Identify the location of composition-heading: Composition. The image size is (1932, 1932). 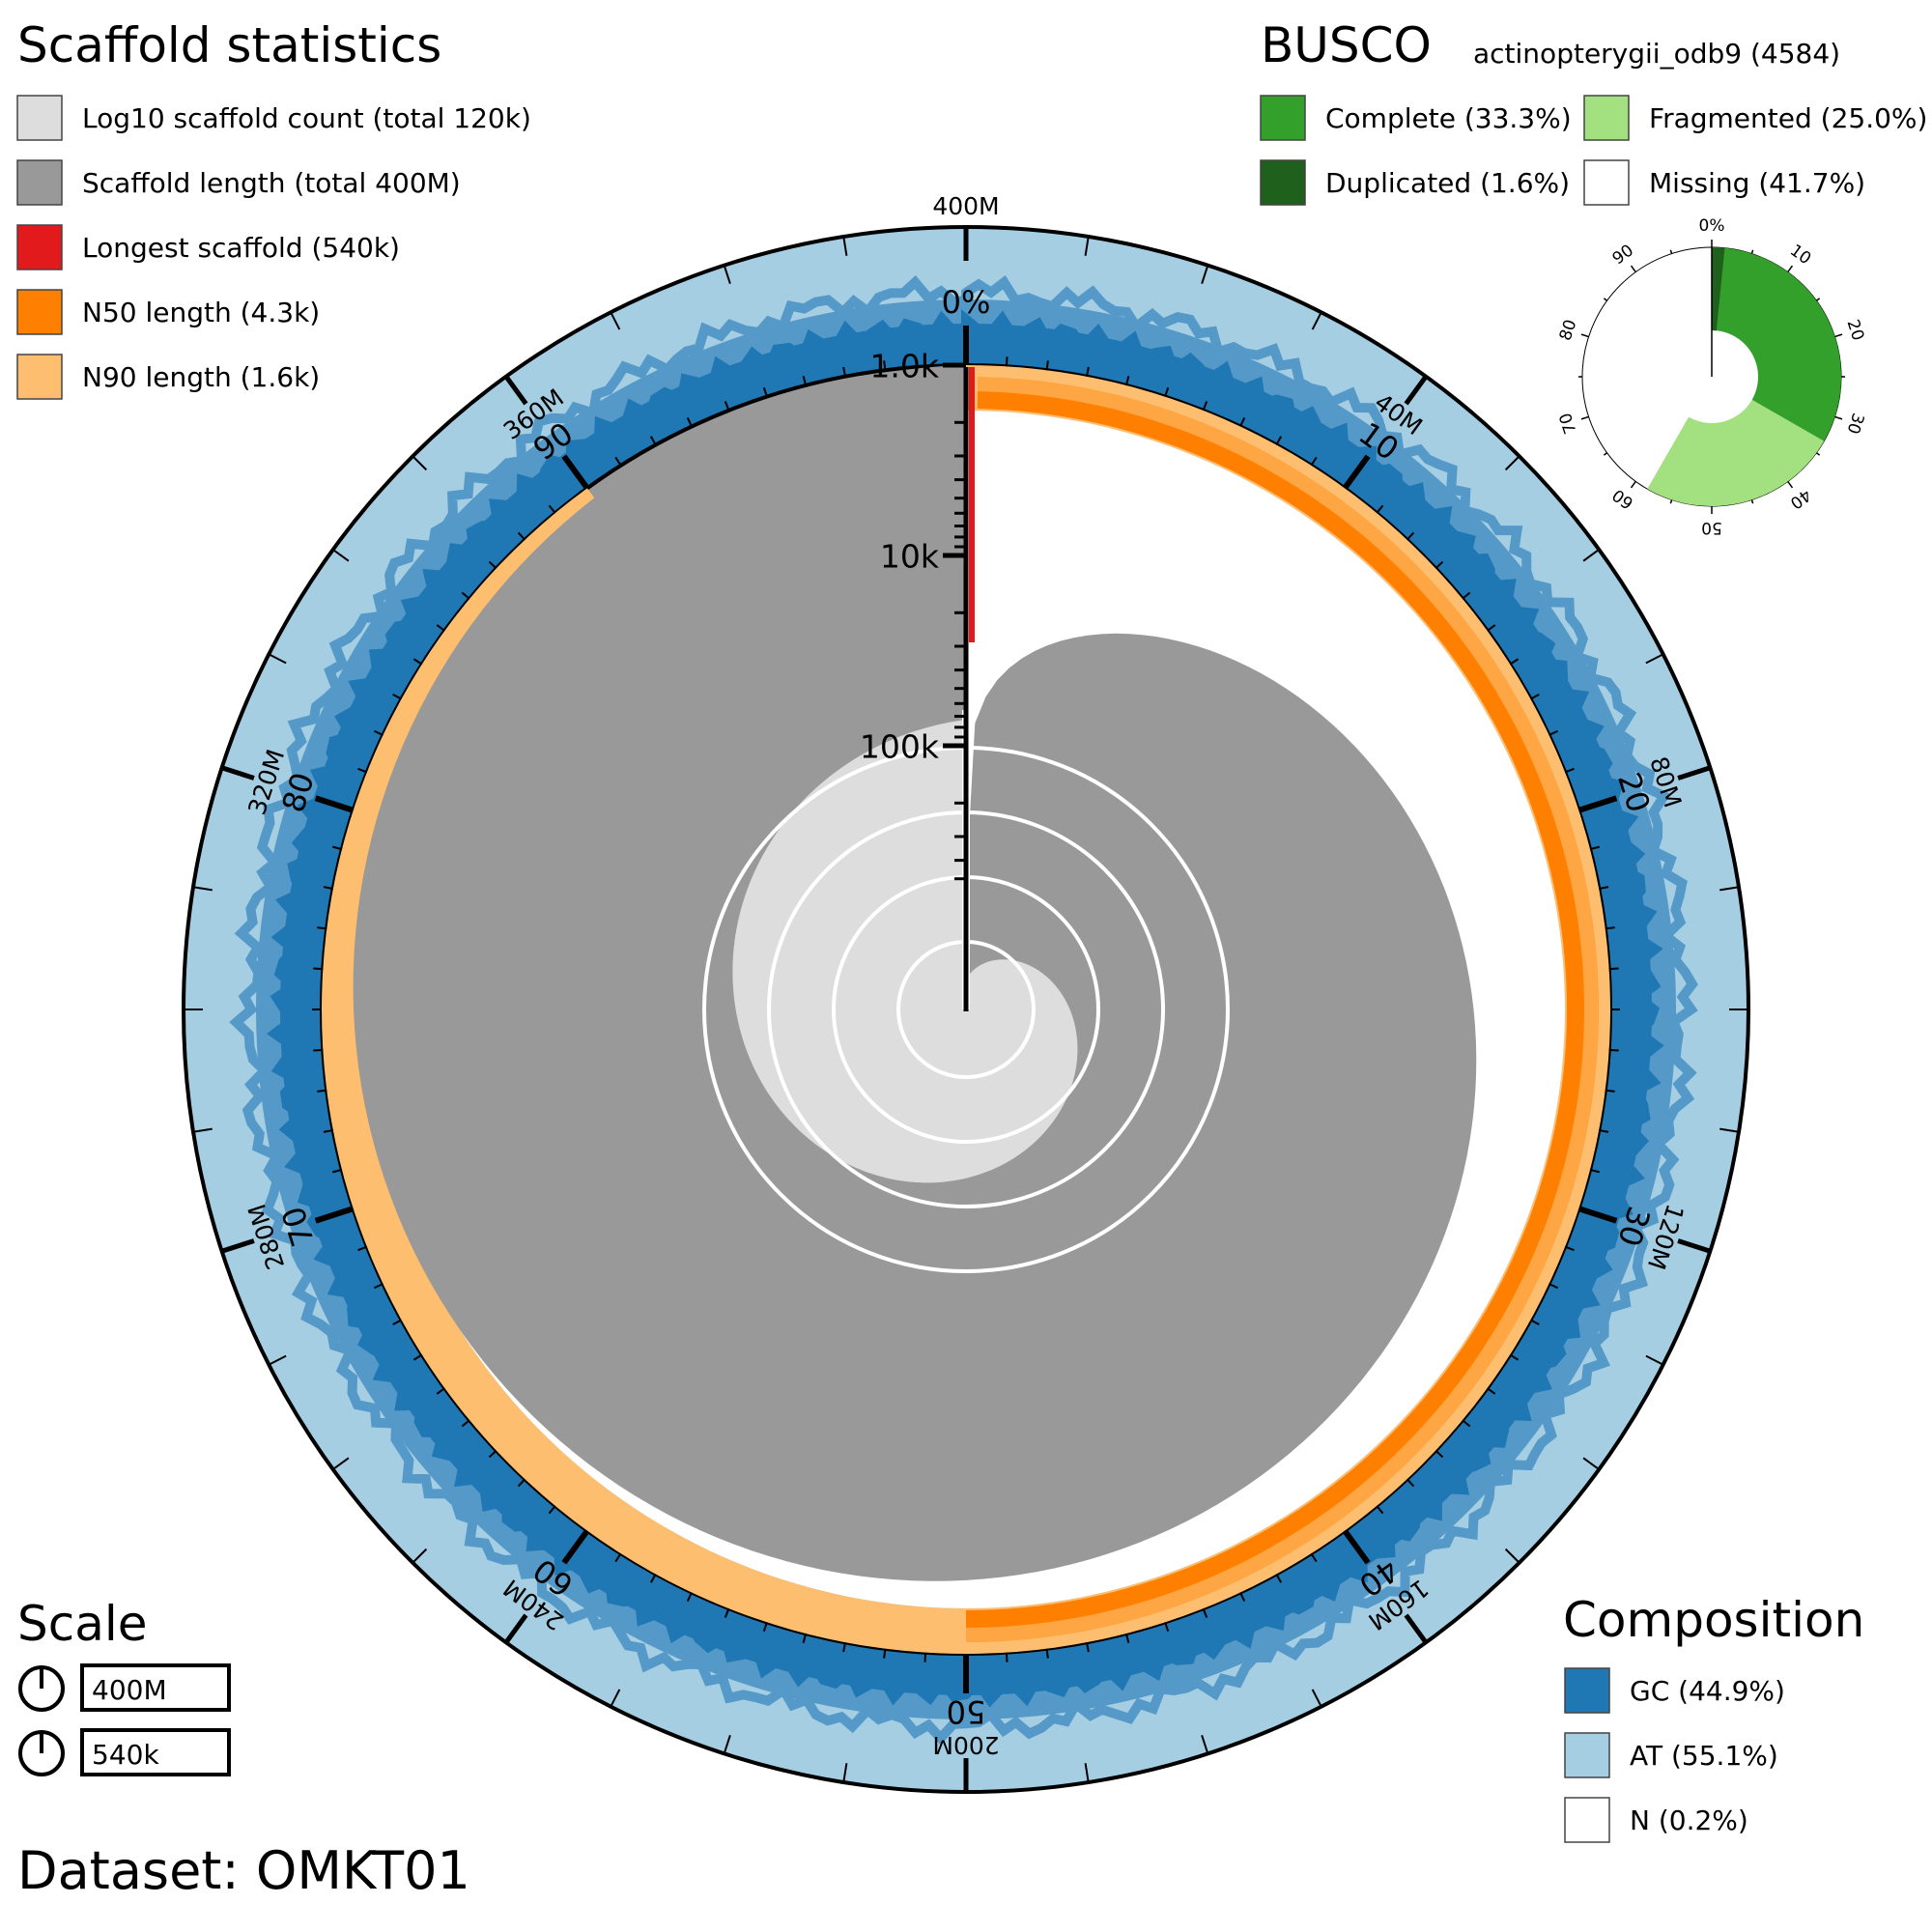
(1713, 1620).